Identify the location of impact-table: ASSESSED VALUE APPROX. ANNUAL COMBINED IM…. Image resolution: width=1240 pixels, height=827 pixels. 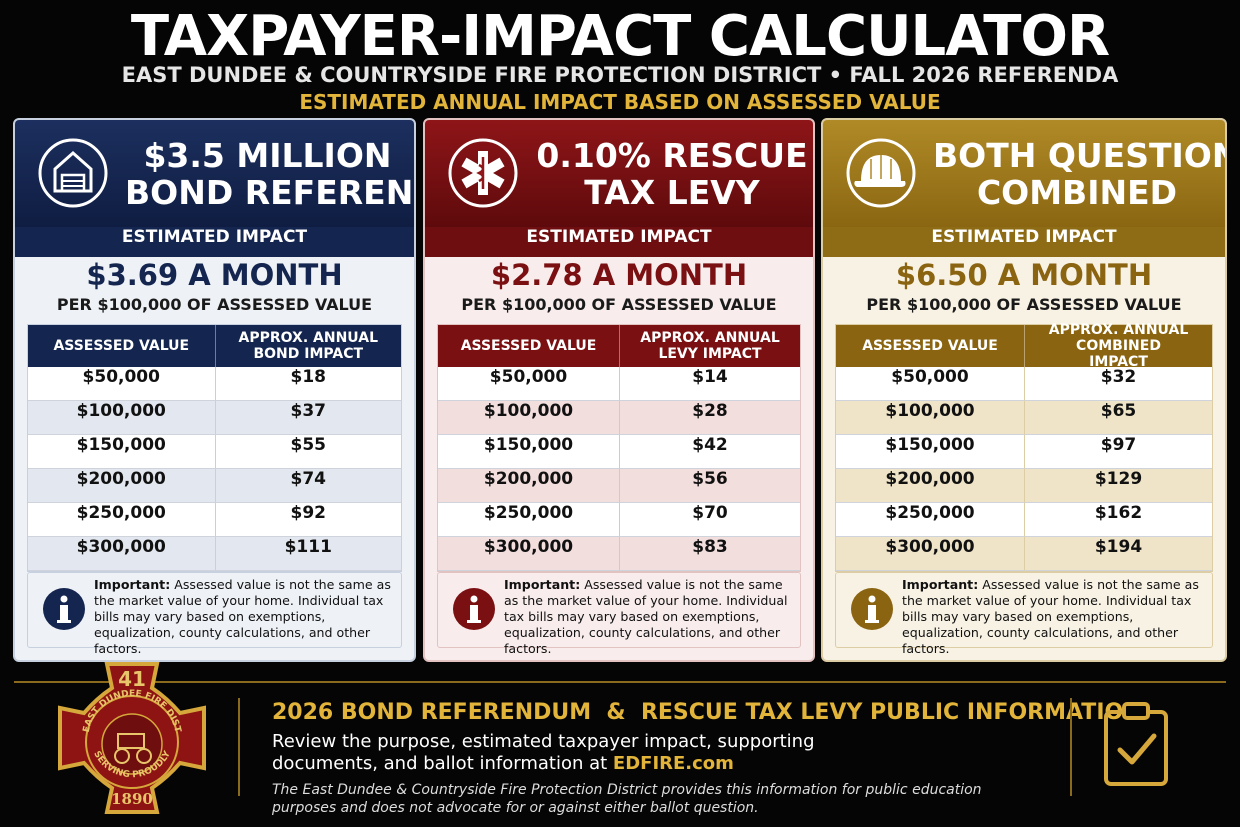
(1024, 447).